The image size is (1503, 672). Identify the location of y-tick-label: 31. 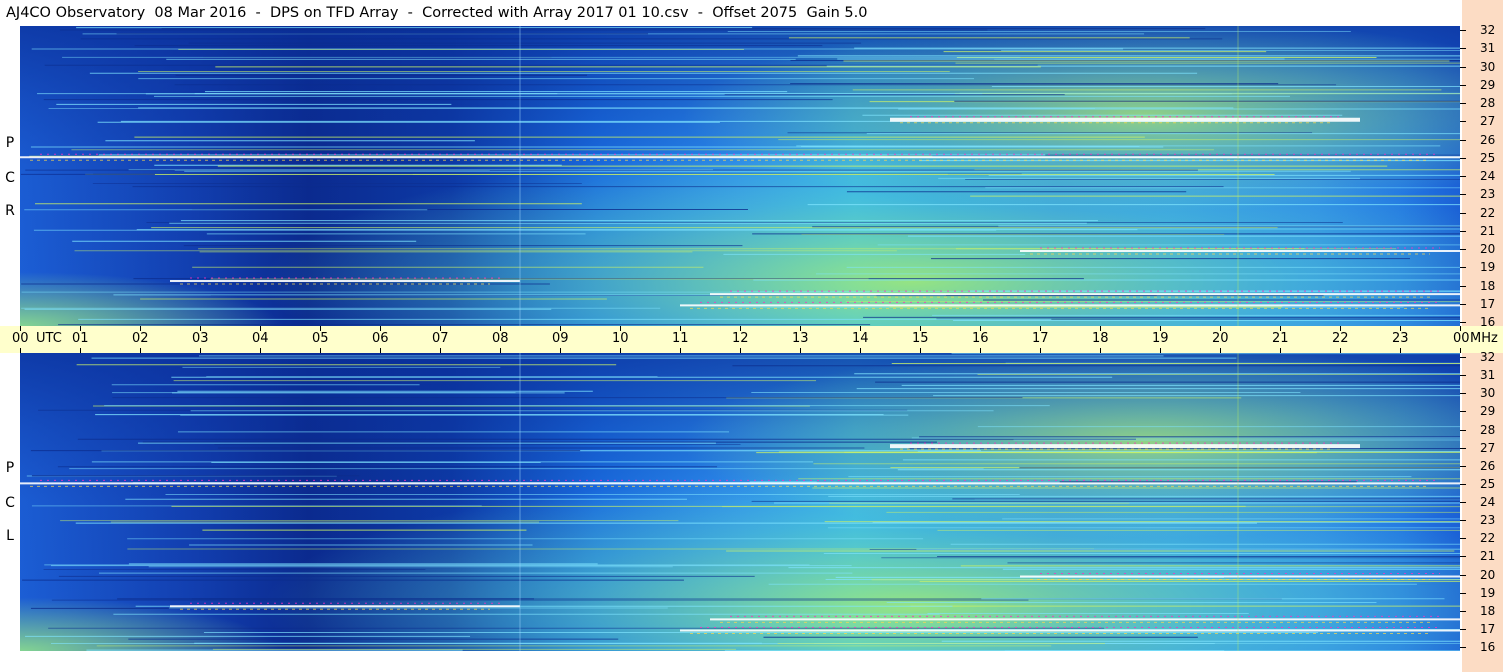
(1488, 375).